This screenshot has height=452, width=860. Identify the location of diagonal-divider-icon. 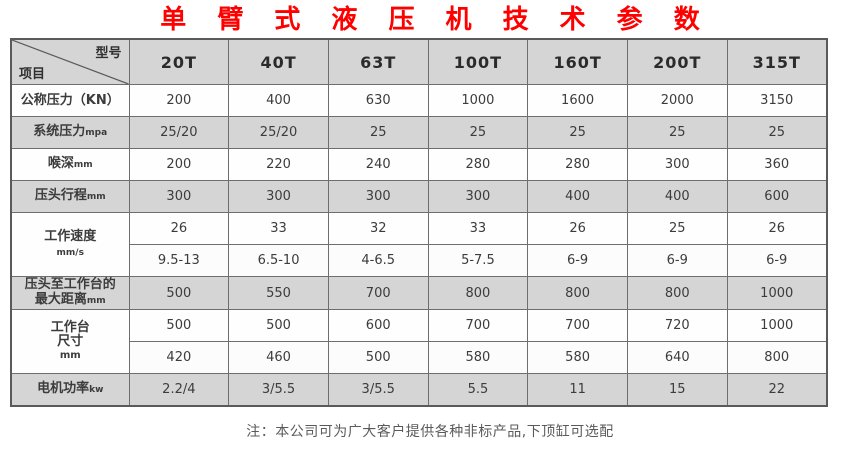
(70, 62).